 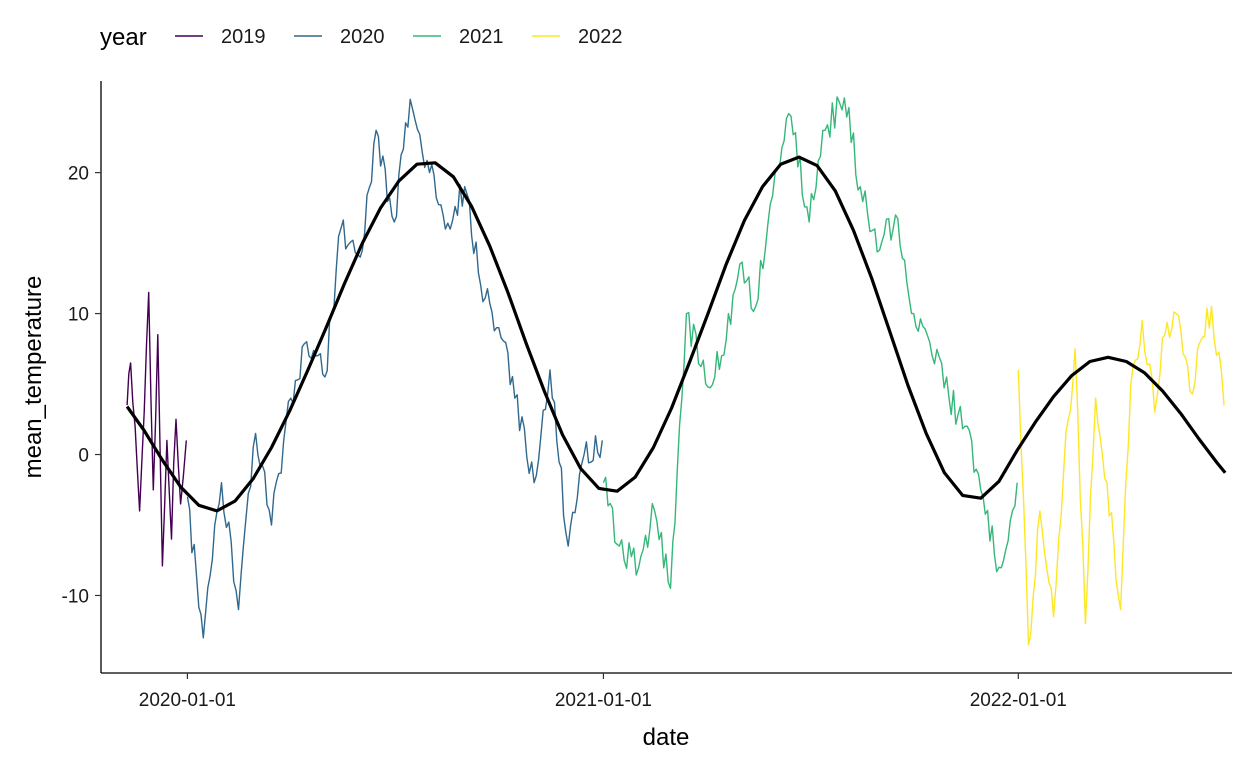 What do you see at coordinates (75, 596) in the screenshot?
I see `y-tick-label: -10` at bounding box center [75, 596].